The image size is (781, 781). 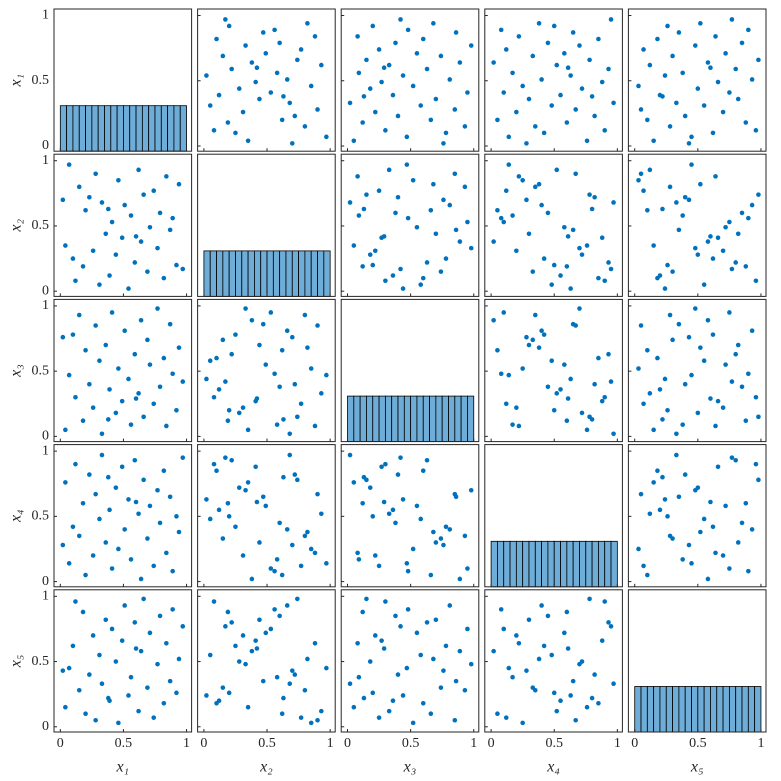 What do you see at coordinates (45, 145) in the screenshot?
I see `y-tick-label: 0` at bounding box center [45, 145].